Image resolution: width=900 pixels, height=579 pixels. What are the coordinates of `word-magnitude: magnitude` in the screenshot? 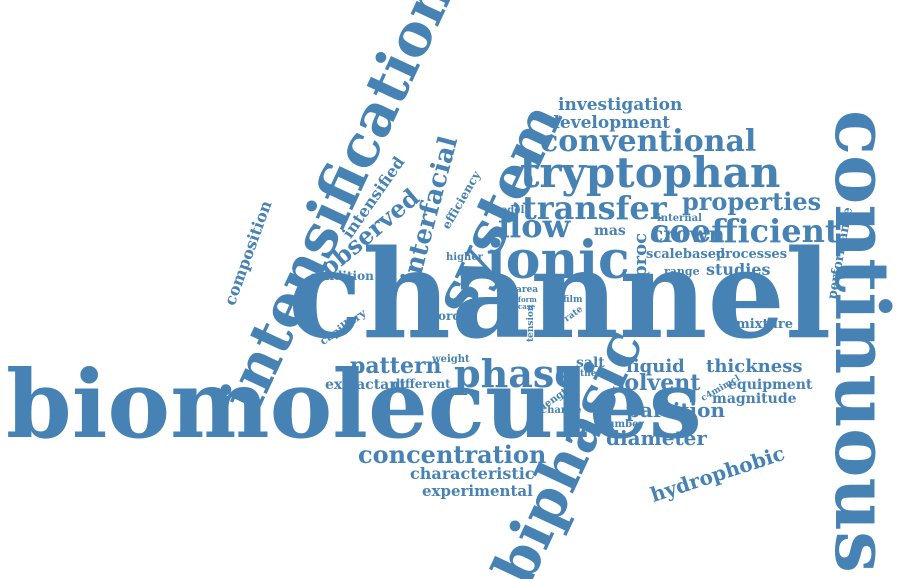 It's located at (754, 399).